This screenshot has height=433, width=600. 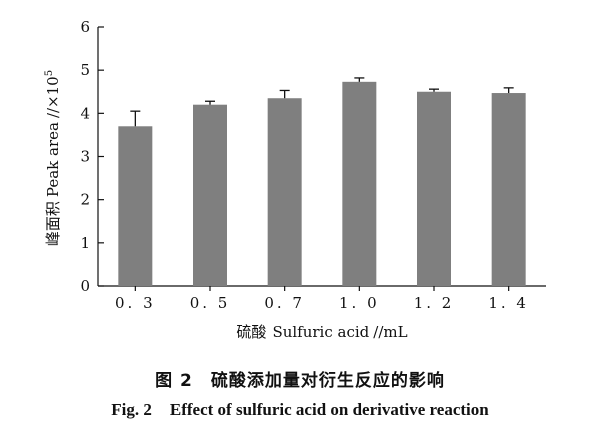 I want to click on y-tick-label-4: 4, so click(x=85, y=113).